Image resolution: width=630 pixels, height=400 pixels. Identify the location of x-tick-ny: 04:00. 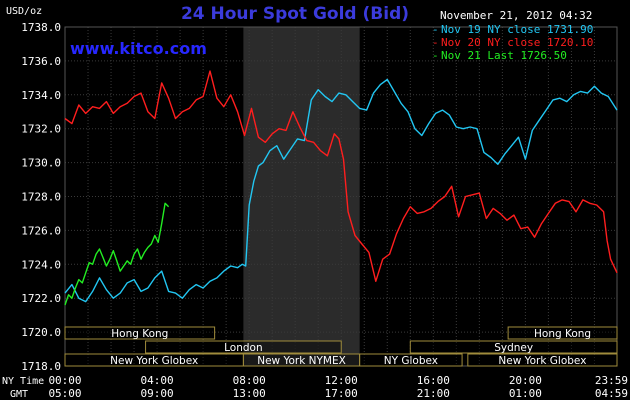
(157, 380).